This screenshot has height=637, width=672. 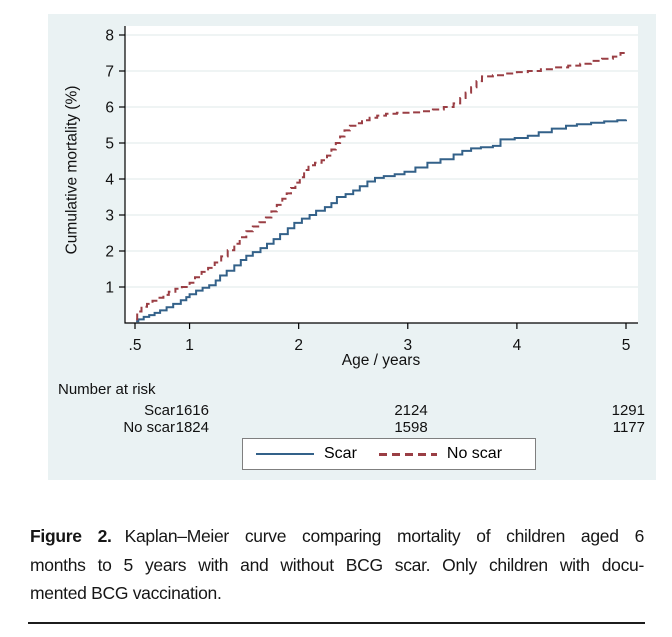 What do you see at coordinates (192, 410) in the screenshot?
I see `at-risk-scar-t1: 1616` at bounding box center [192, 410].